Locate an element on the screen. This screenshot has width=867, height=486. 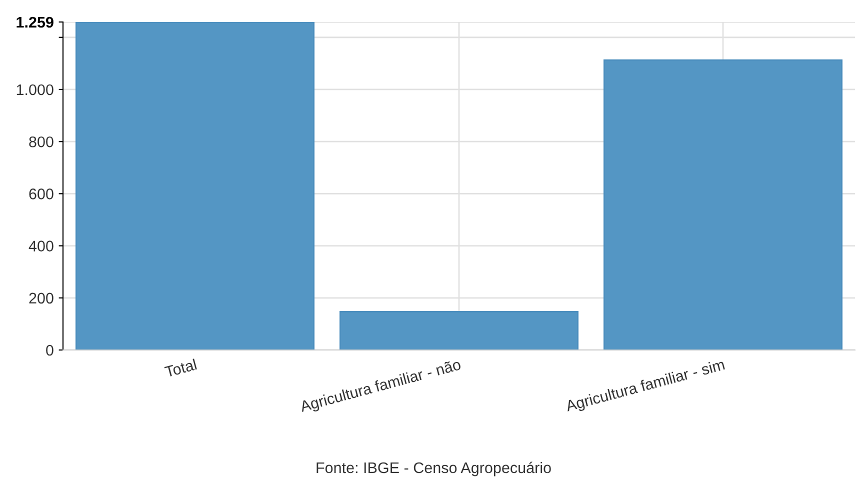
source-note: Fonte: IBGE - Censo Agropecuário is located at coordinates (433, 469).